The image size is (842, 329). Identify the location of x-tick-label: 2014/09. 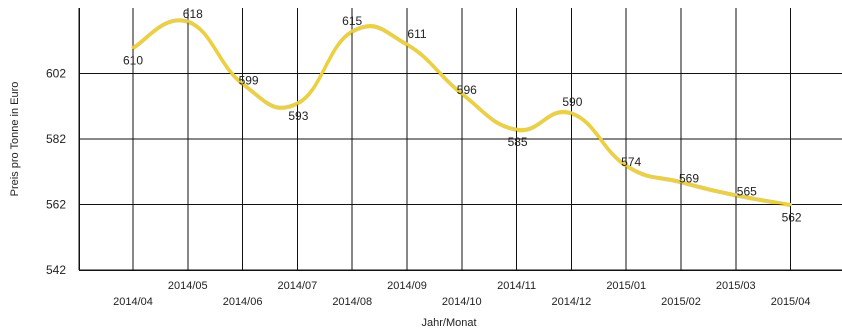
(407, 286).